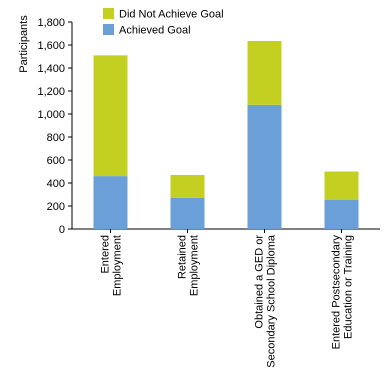 This screenshot has width=390, height=377. Describe the element at coordinates (51, 69) in the screenshot. I see `y-tick-label: 1,400` at that location.